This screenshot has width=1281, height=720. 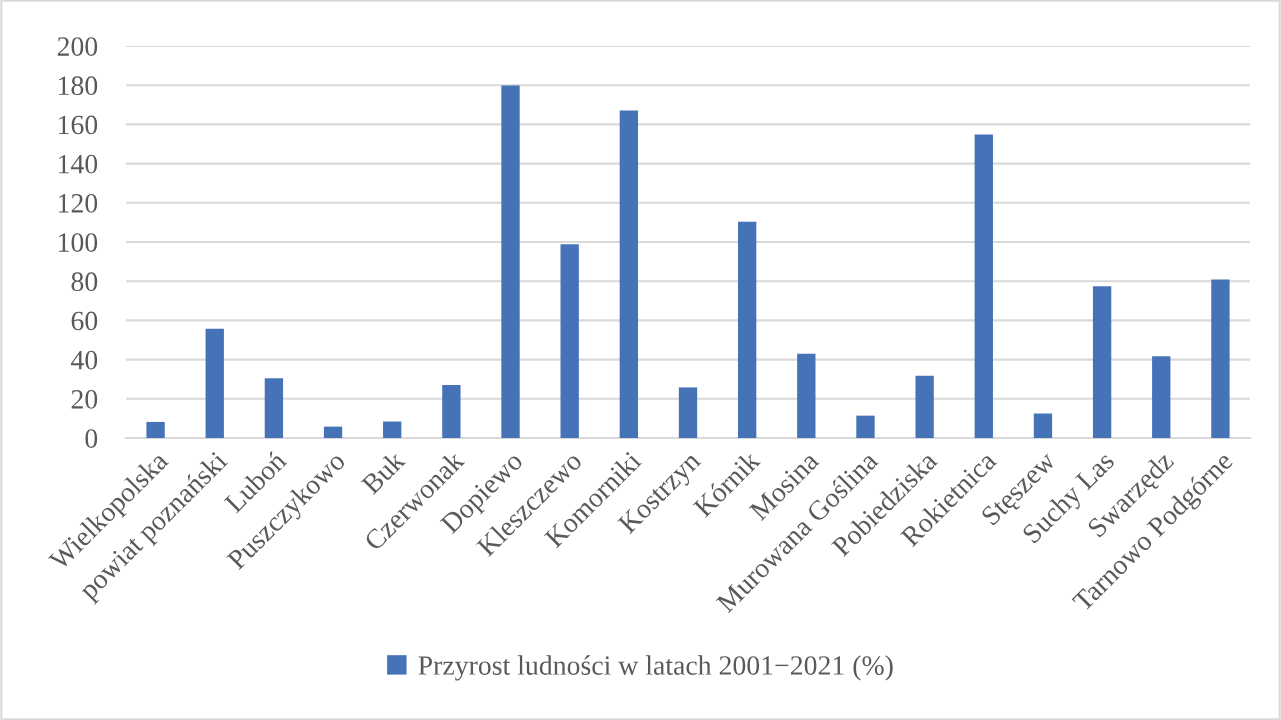 What do you see at coordinates (84, 321) in the screenshot?
I see `y-tick-label: 60` at bounding box center [84, 321].